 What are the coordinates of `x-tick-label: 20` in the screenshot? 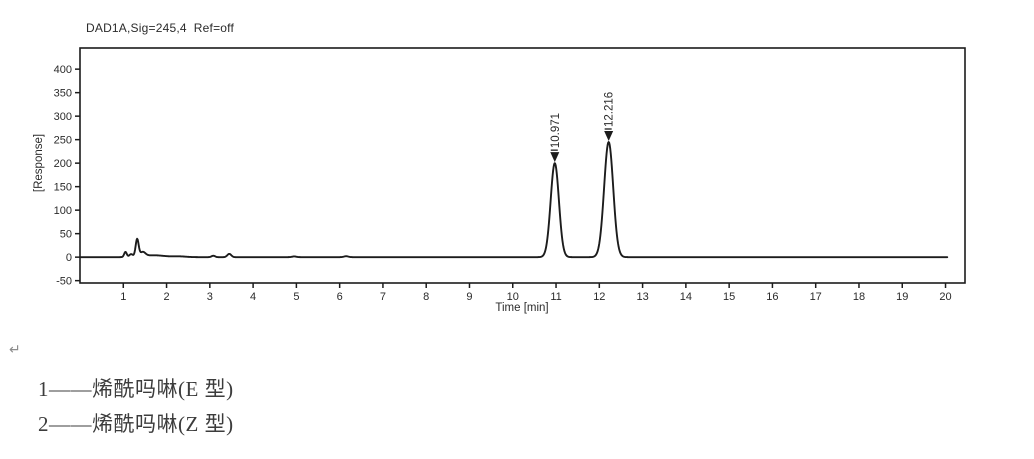 It's located at (945, 297).